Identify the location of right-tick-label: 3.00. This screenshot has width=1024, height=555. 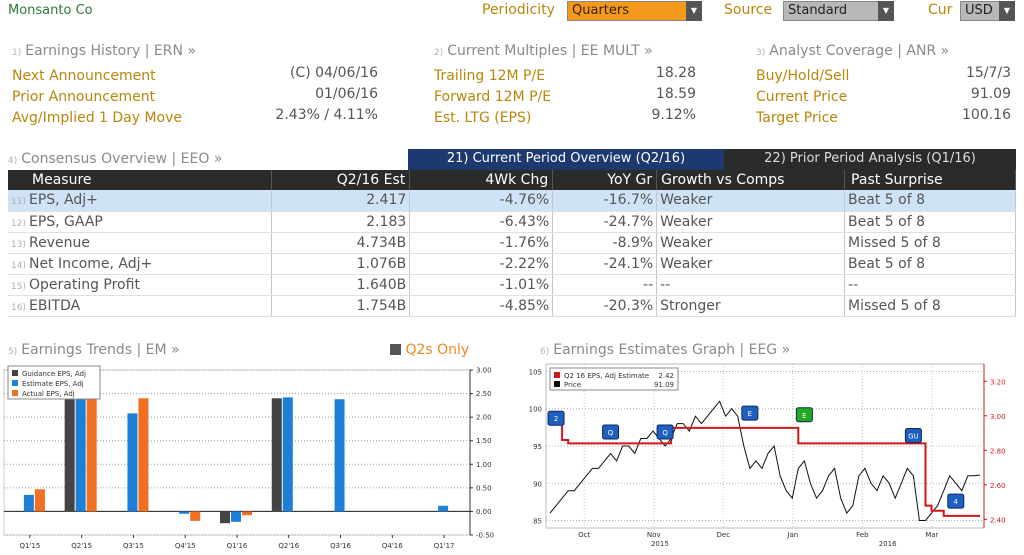
(998, 417).